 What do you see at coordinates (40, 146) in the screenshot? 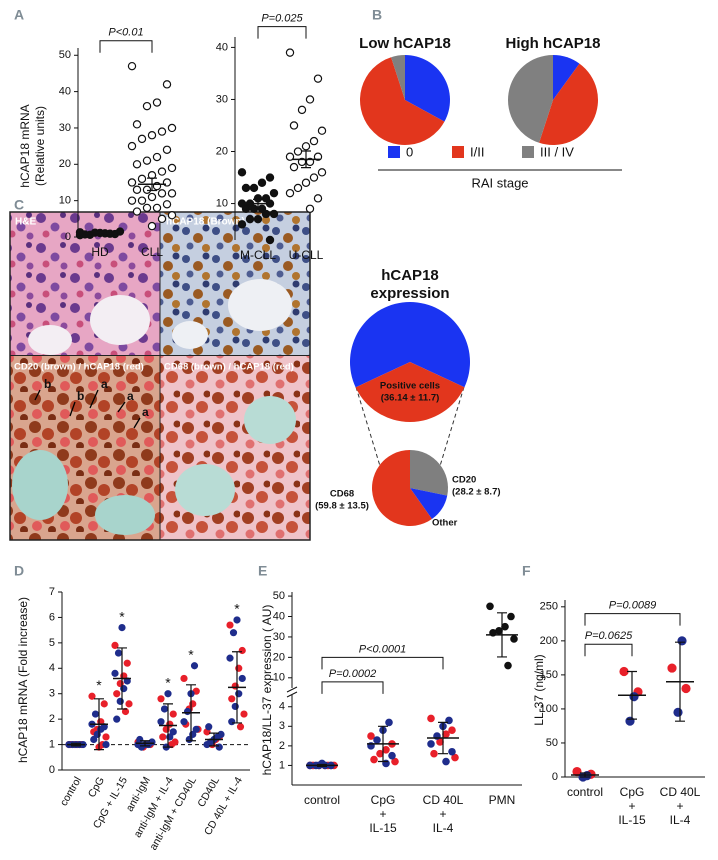
I see `y-axis-label: (Relative units)` at bounding box center [40, 146].